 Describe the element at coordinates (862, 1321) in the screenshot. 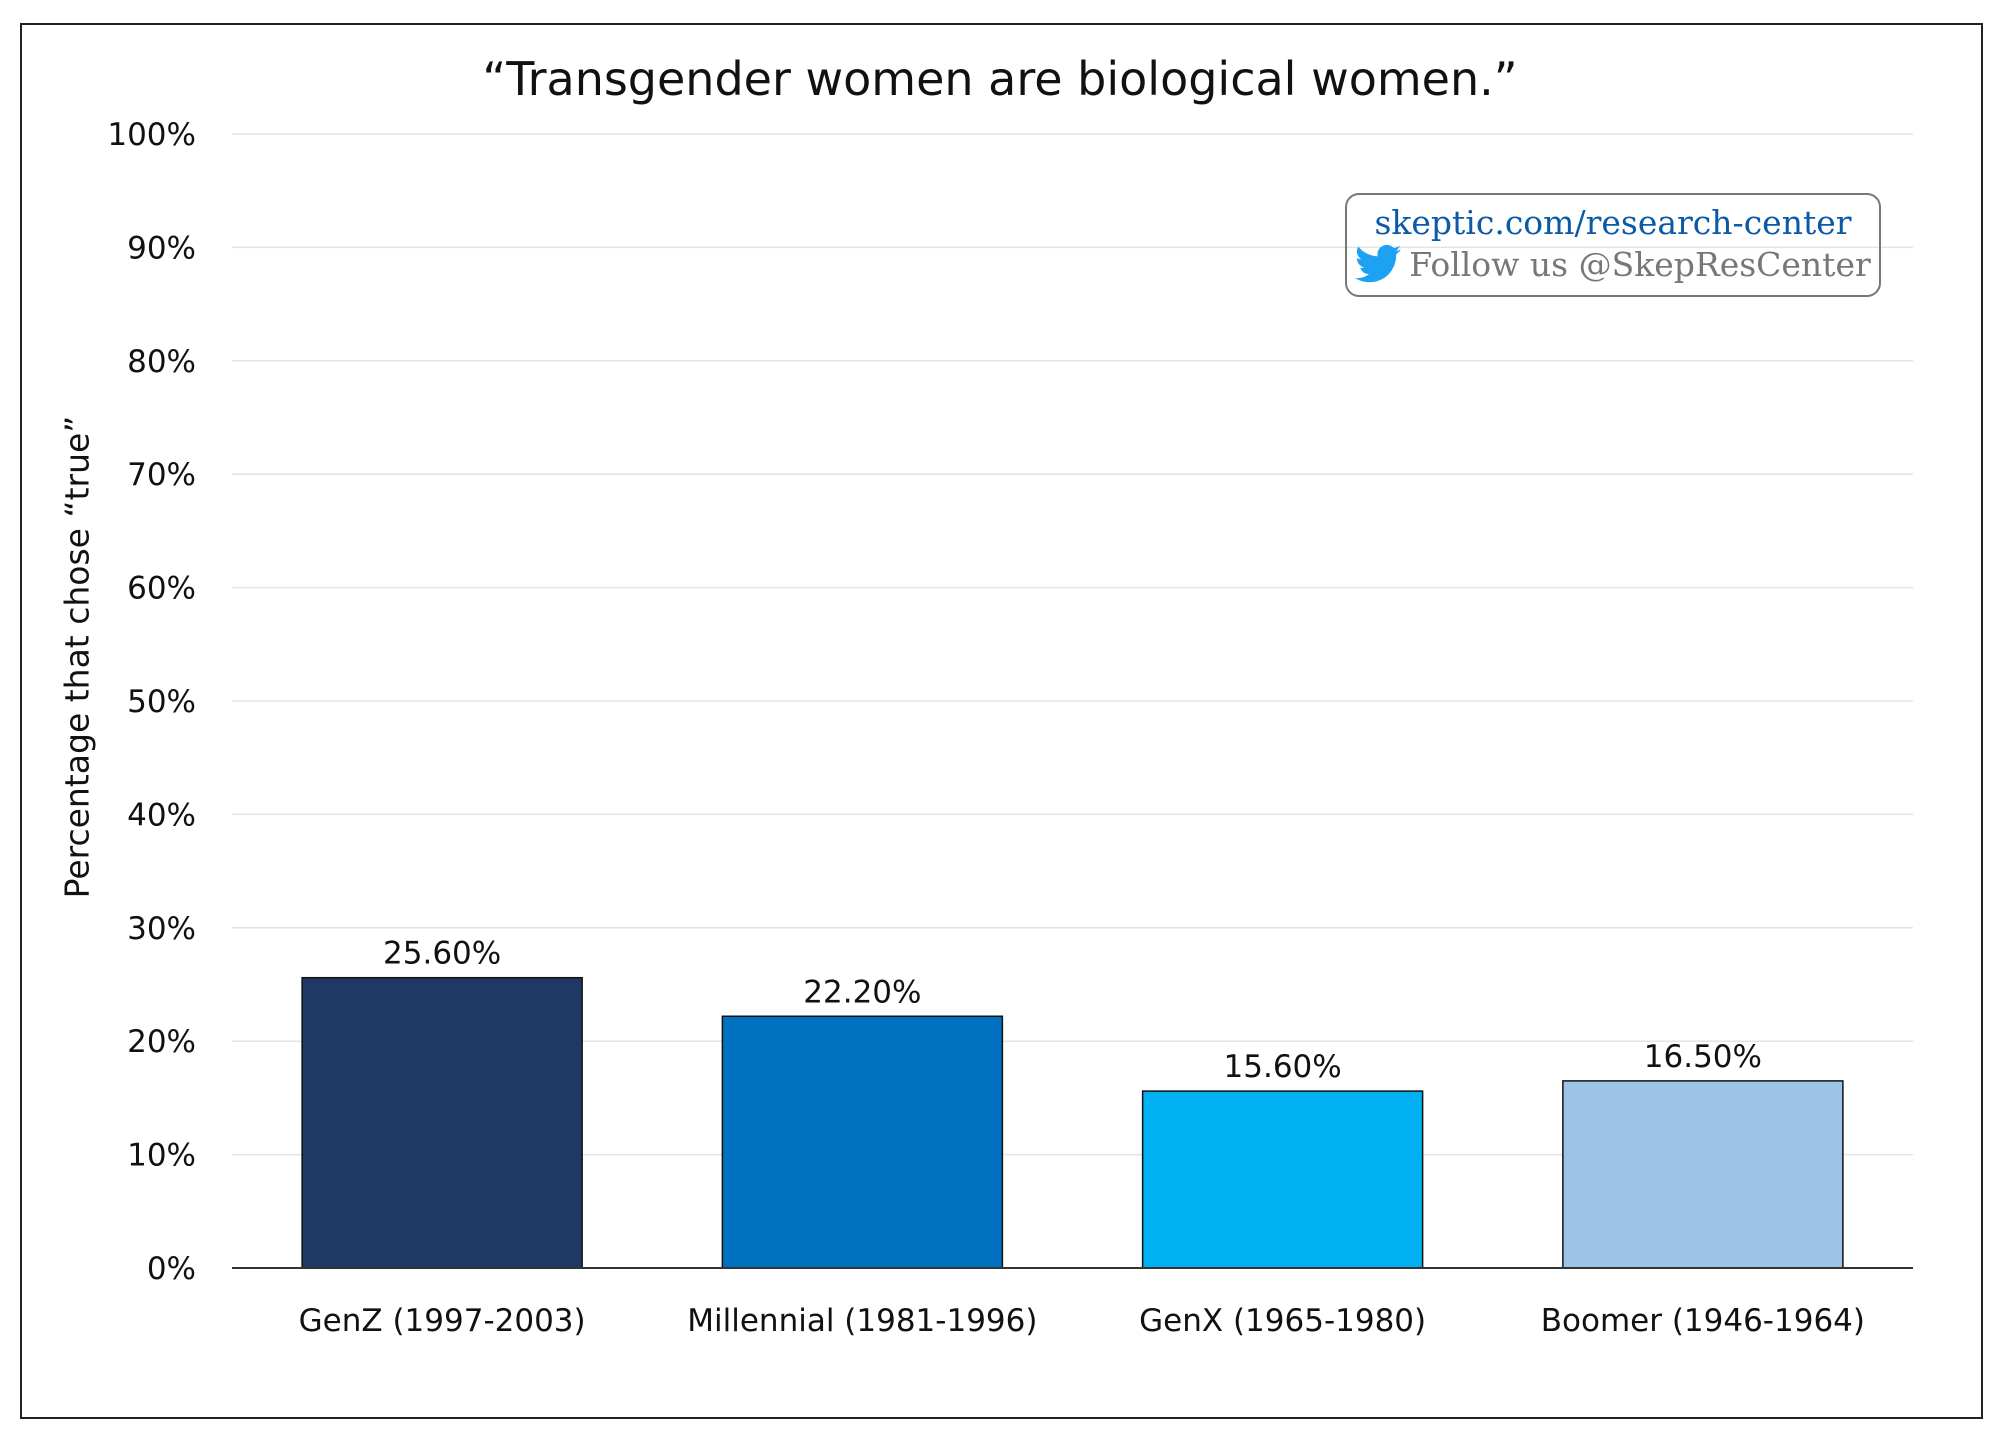

I see `x-tick-label: Millennial (1981-1996)` at that location.